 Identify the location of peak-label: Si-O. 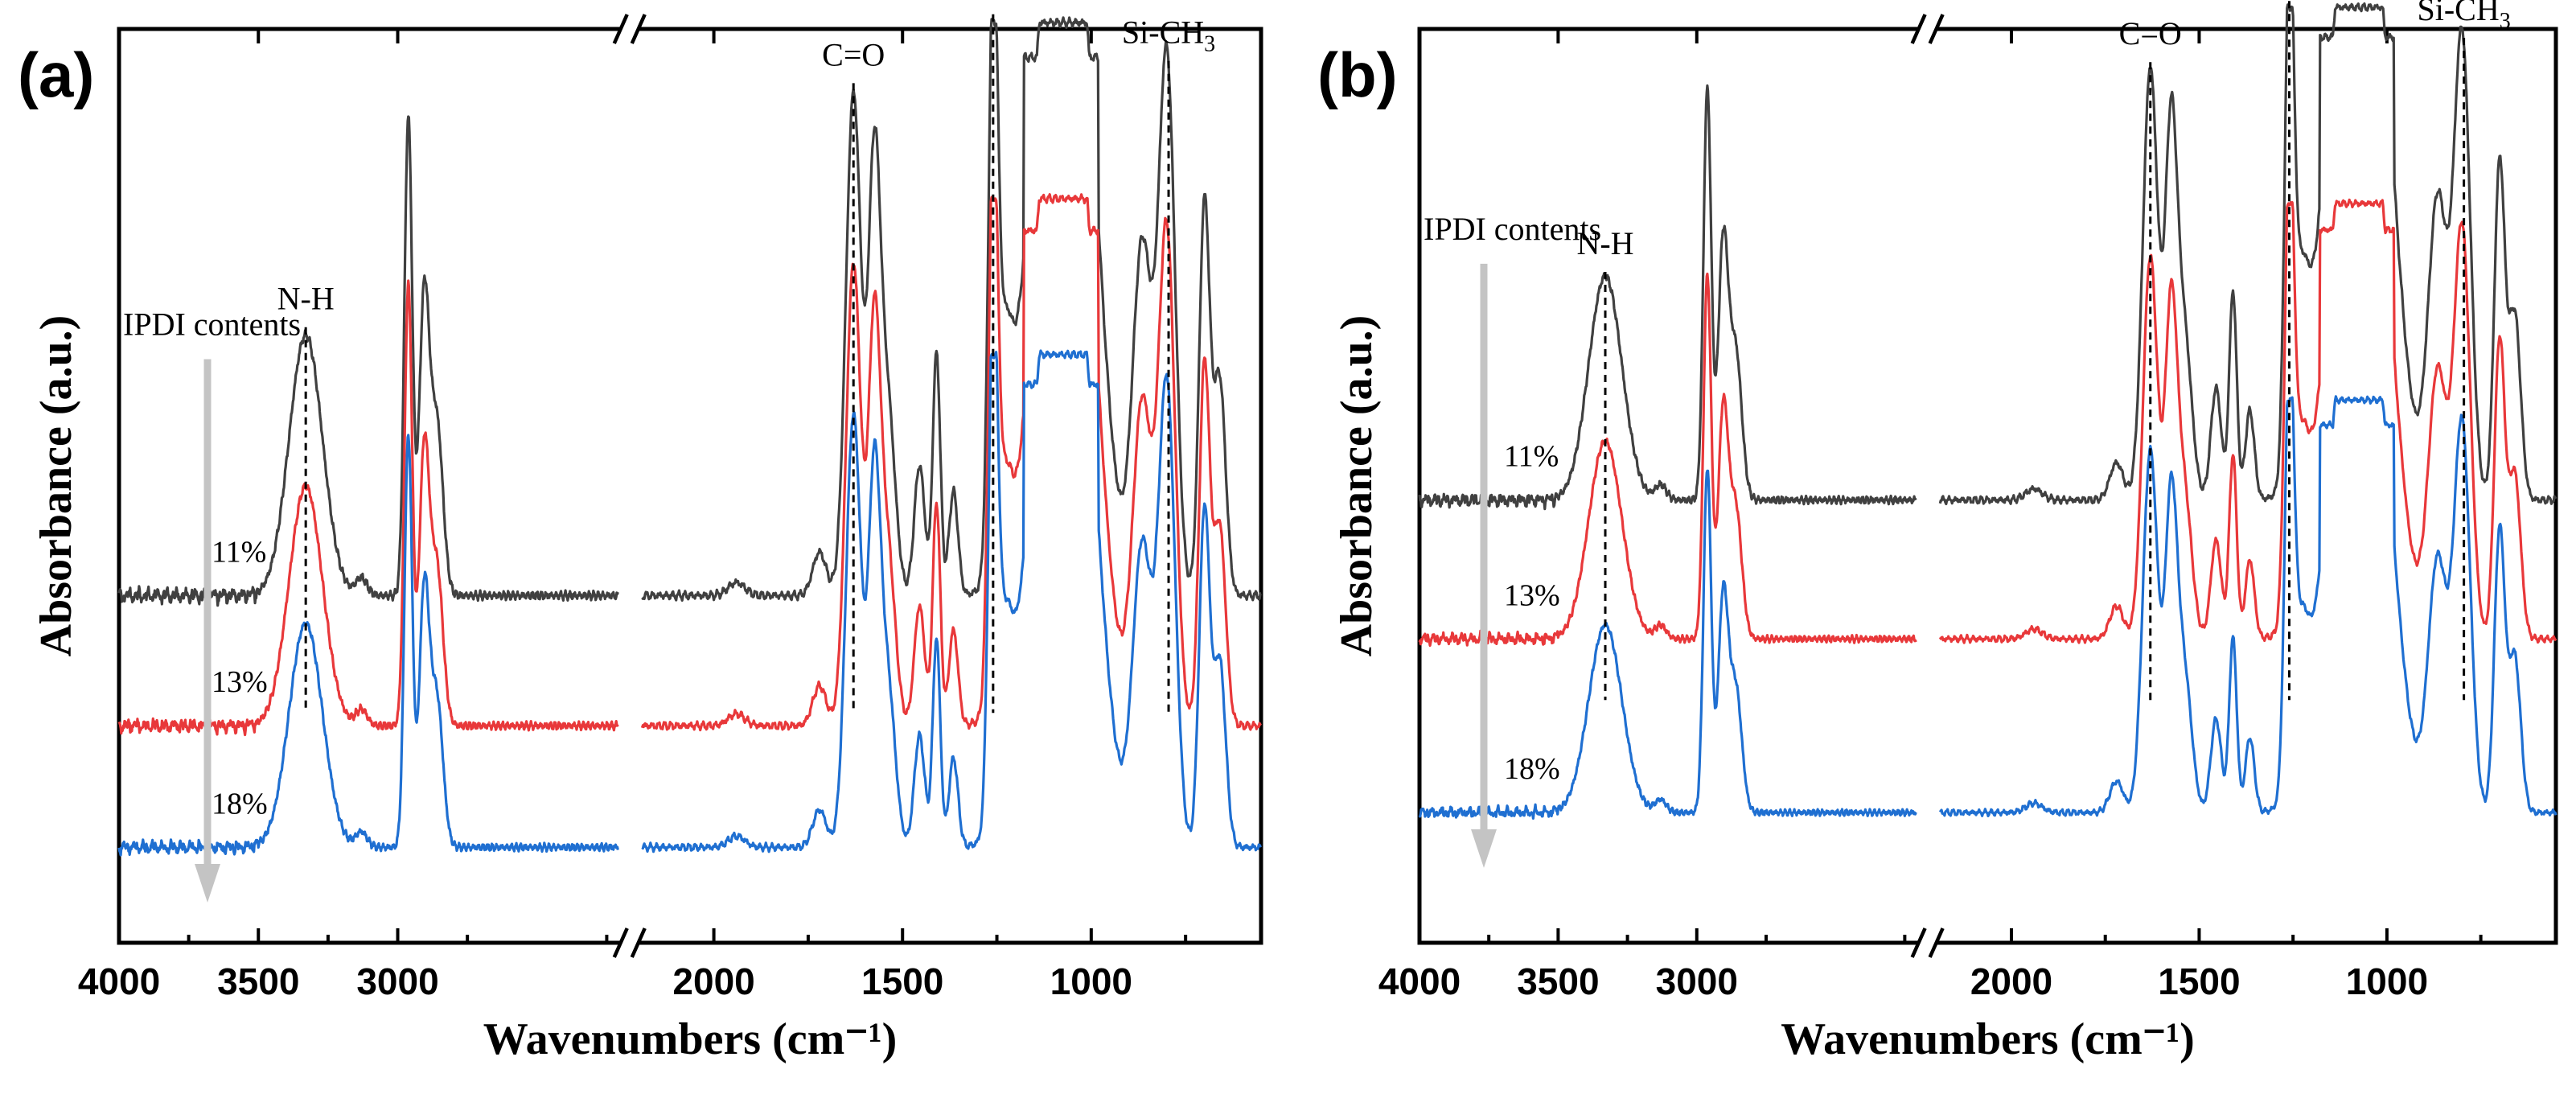
(993, 2).